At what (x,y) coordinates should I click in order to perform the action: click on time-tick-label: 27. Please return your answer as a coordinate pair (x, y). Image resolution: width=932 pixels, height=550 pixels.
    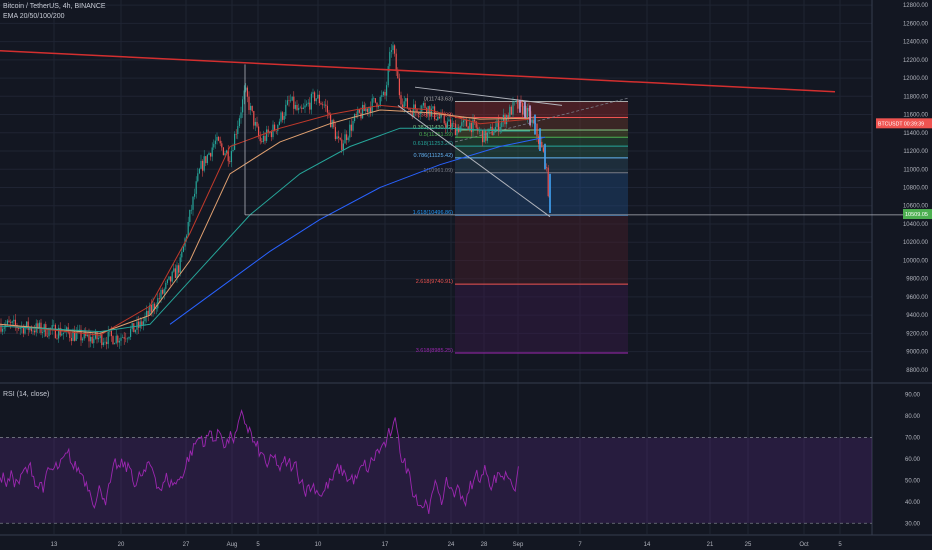
    Looking at the image, I should click on (186, 545).